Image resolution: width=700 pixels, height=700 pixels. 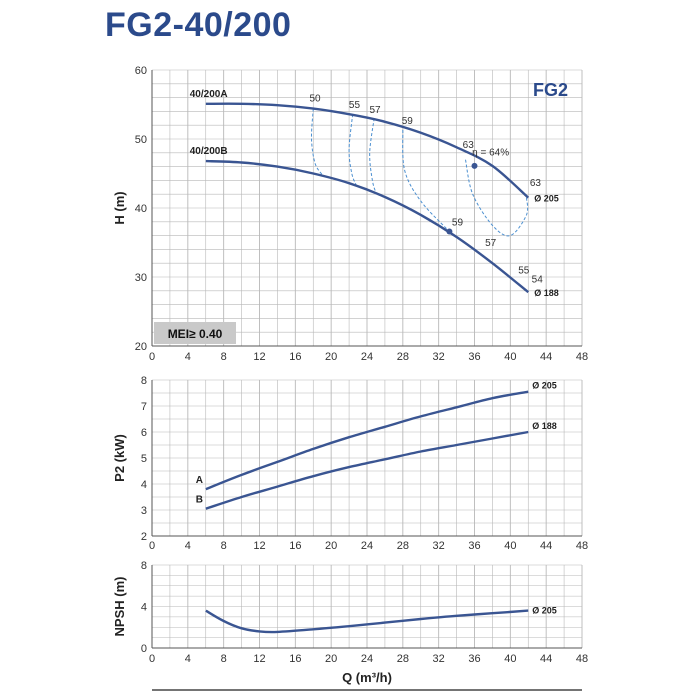 What do you see at coordinates (367, 226) in the screenshot?
I see `head-curve-b` at bounding box center [367, 226].